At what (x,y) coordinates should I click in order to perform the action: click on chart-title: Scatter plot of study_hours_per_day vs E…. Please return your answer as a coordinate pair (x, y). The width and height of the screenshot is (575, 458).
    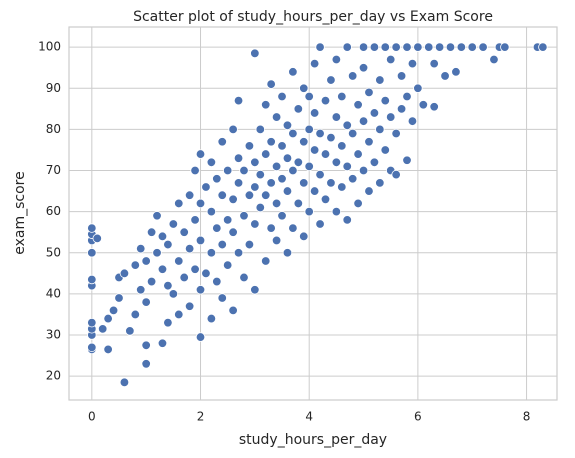
    Looking at the image, I should click on (313, 17).